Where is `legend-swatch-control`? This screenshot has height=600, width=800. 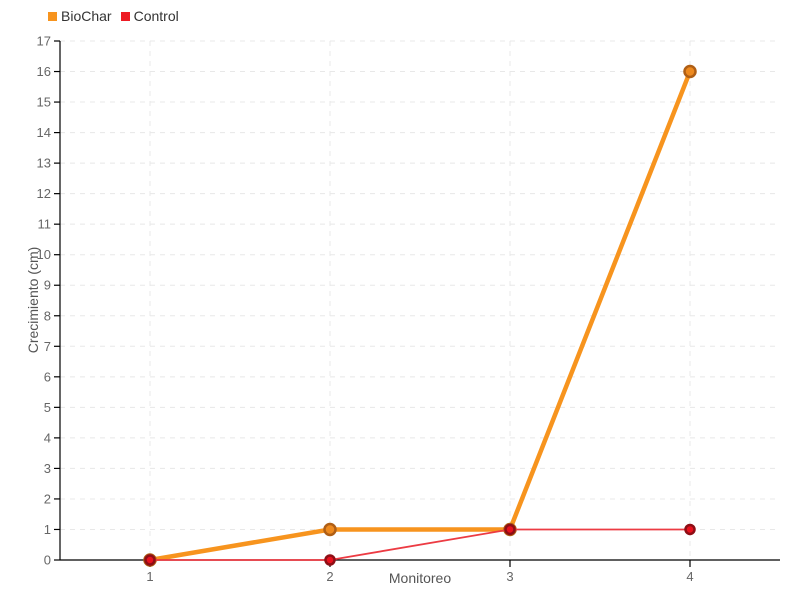
legend-swatch-control is located at coordinates (125, 16).